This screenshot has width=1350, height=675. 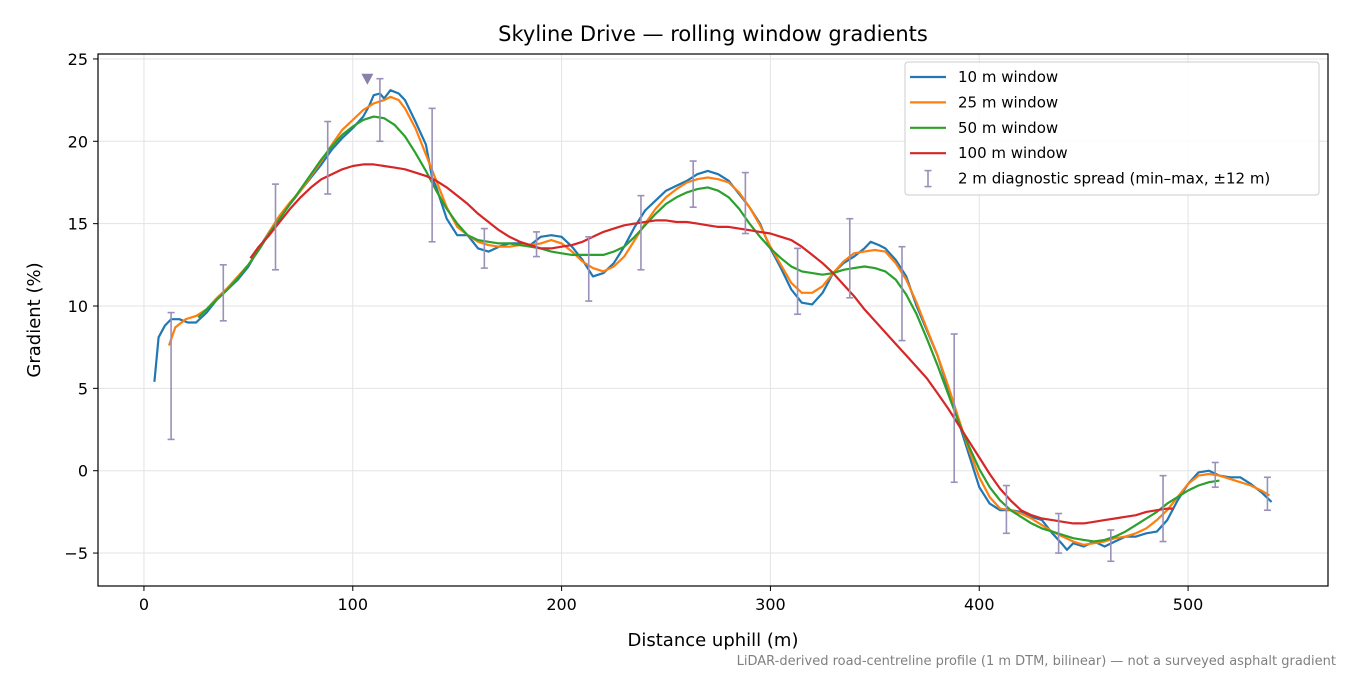 What do you see at coordinates (979, 604) in the screenshot?
I see `x-tick-label: 400` at bounding box center [979, 604].